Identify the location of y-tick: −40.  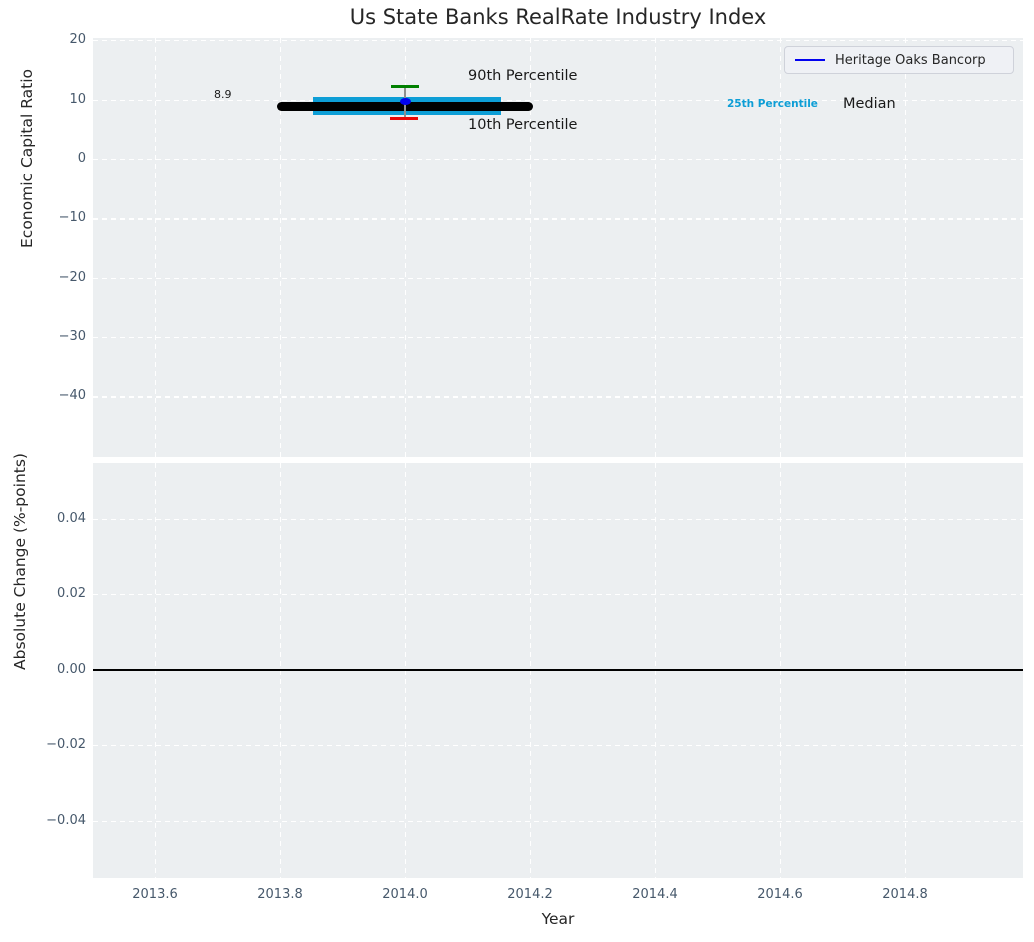
(72, 396).